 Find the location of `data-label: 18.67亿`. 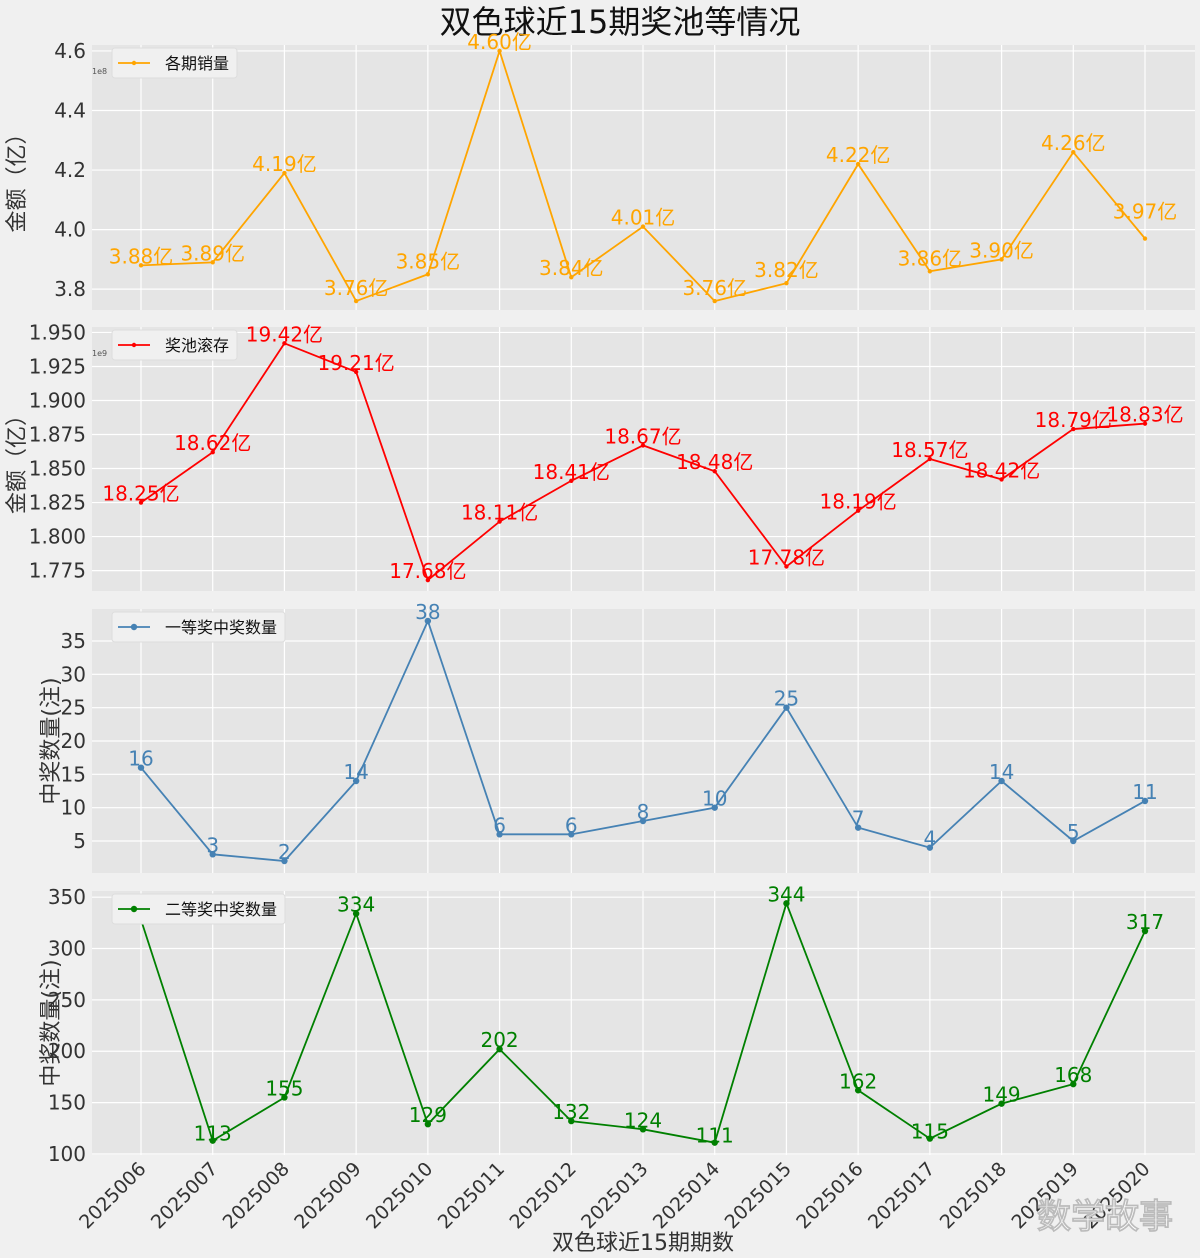

data-label: 18.67亿 is located at coordinates (642, 436).